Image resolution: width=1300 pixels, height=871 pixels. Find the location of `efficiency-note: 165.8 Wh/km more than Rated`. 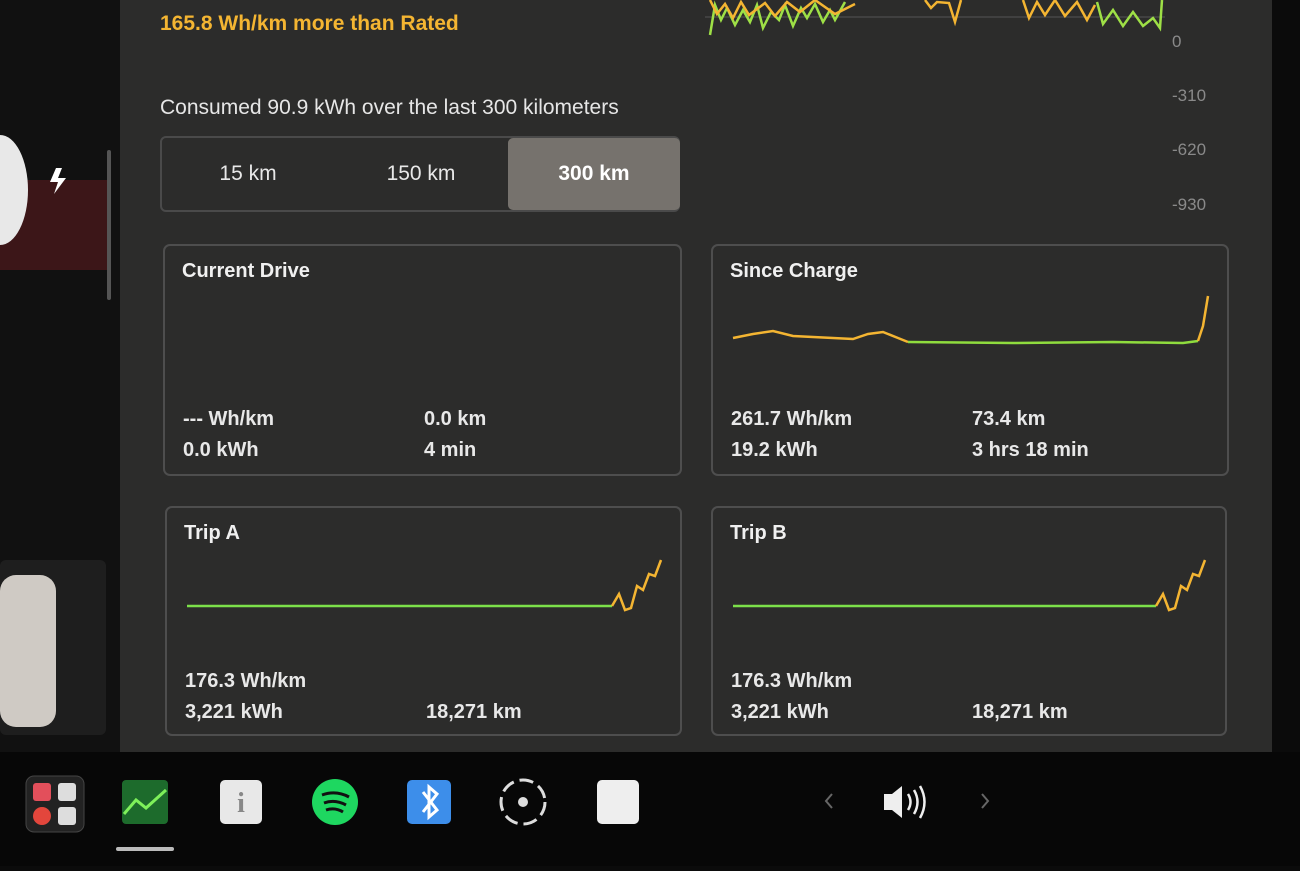

efficiency-note: 165.8 Wh/km more than Rated is located at coordinates (309, 23).